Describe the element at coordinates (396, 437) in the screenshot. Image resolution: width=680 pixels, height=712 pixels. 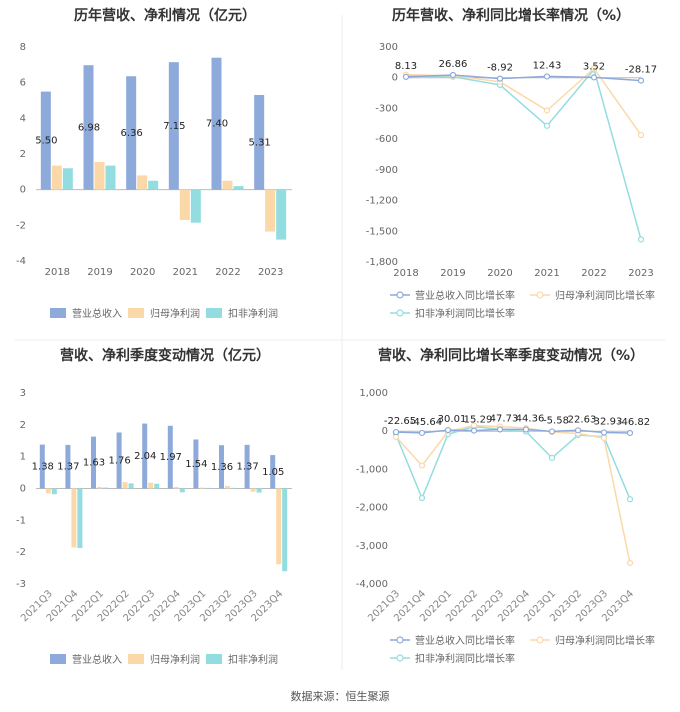
I see `point-归母净利润同比增长率-2021Q3` at that location.